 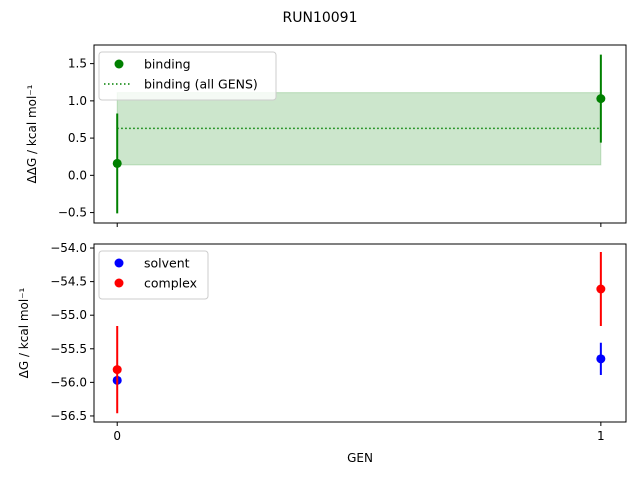 I want to click on point-solvent, so click(x=601, y=359).